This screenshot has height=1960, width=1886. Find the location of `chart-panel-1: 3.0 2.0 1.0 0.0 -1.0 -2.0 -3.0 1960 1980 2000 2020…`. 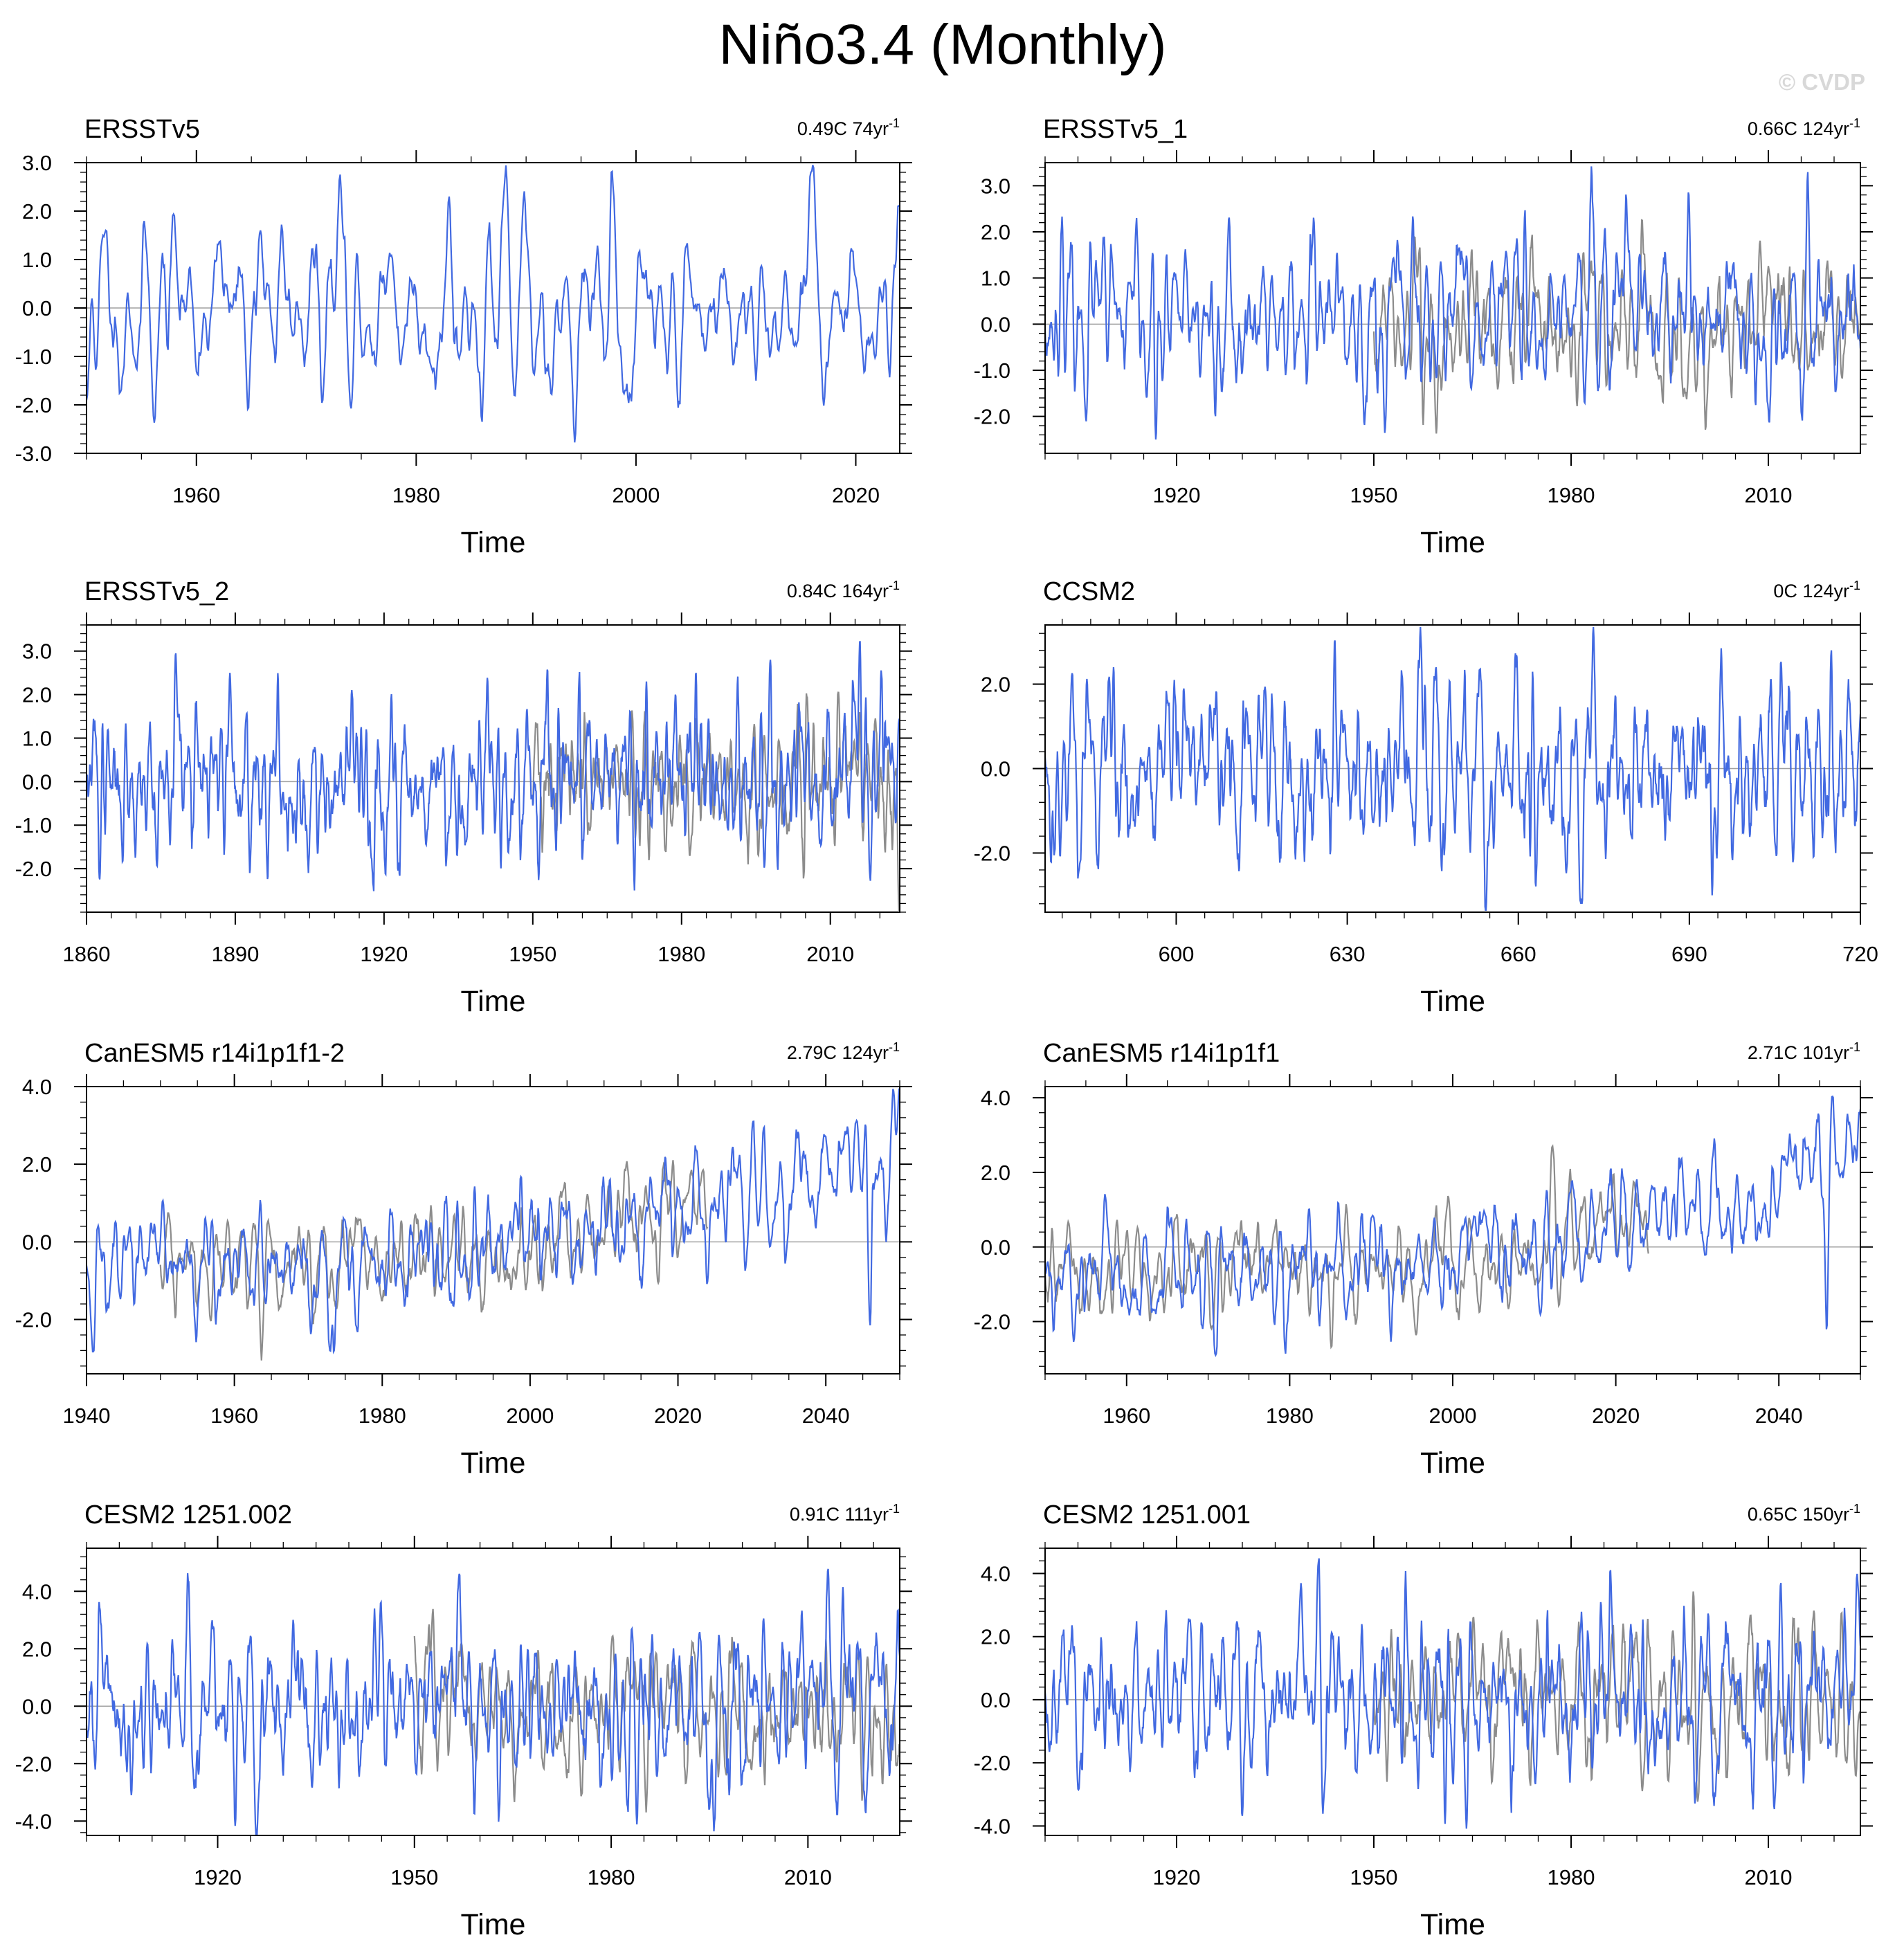

chart-panel-1: 3.0 2.0 1.0 0.0 -1.0 -2.0 -3.0 1960 1980 2000 2020… is located at coordinates (463, 337).